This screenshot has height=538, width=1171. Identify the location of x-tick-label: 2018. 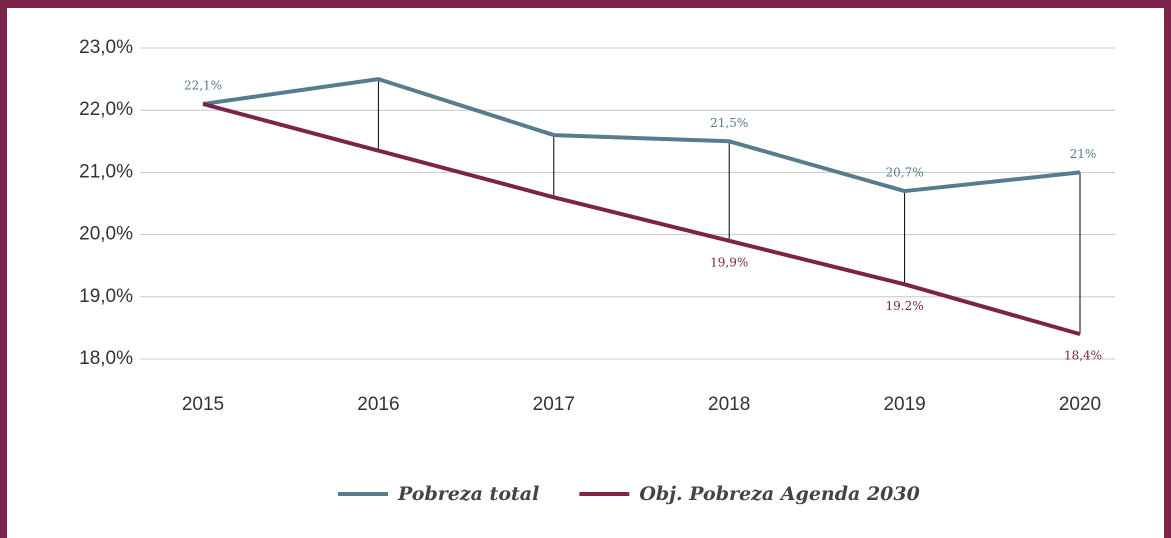
(729, 404).